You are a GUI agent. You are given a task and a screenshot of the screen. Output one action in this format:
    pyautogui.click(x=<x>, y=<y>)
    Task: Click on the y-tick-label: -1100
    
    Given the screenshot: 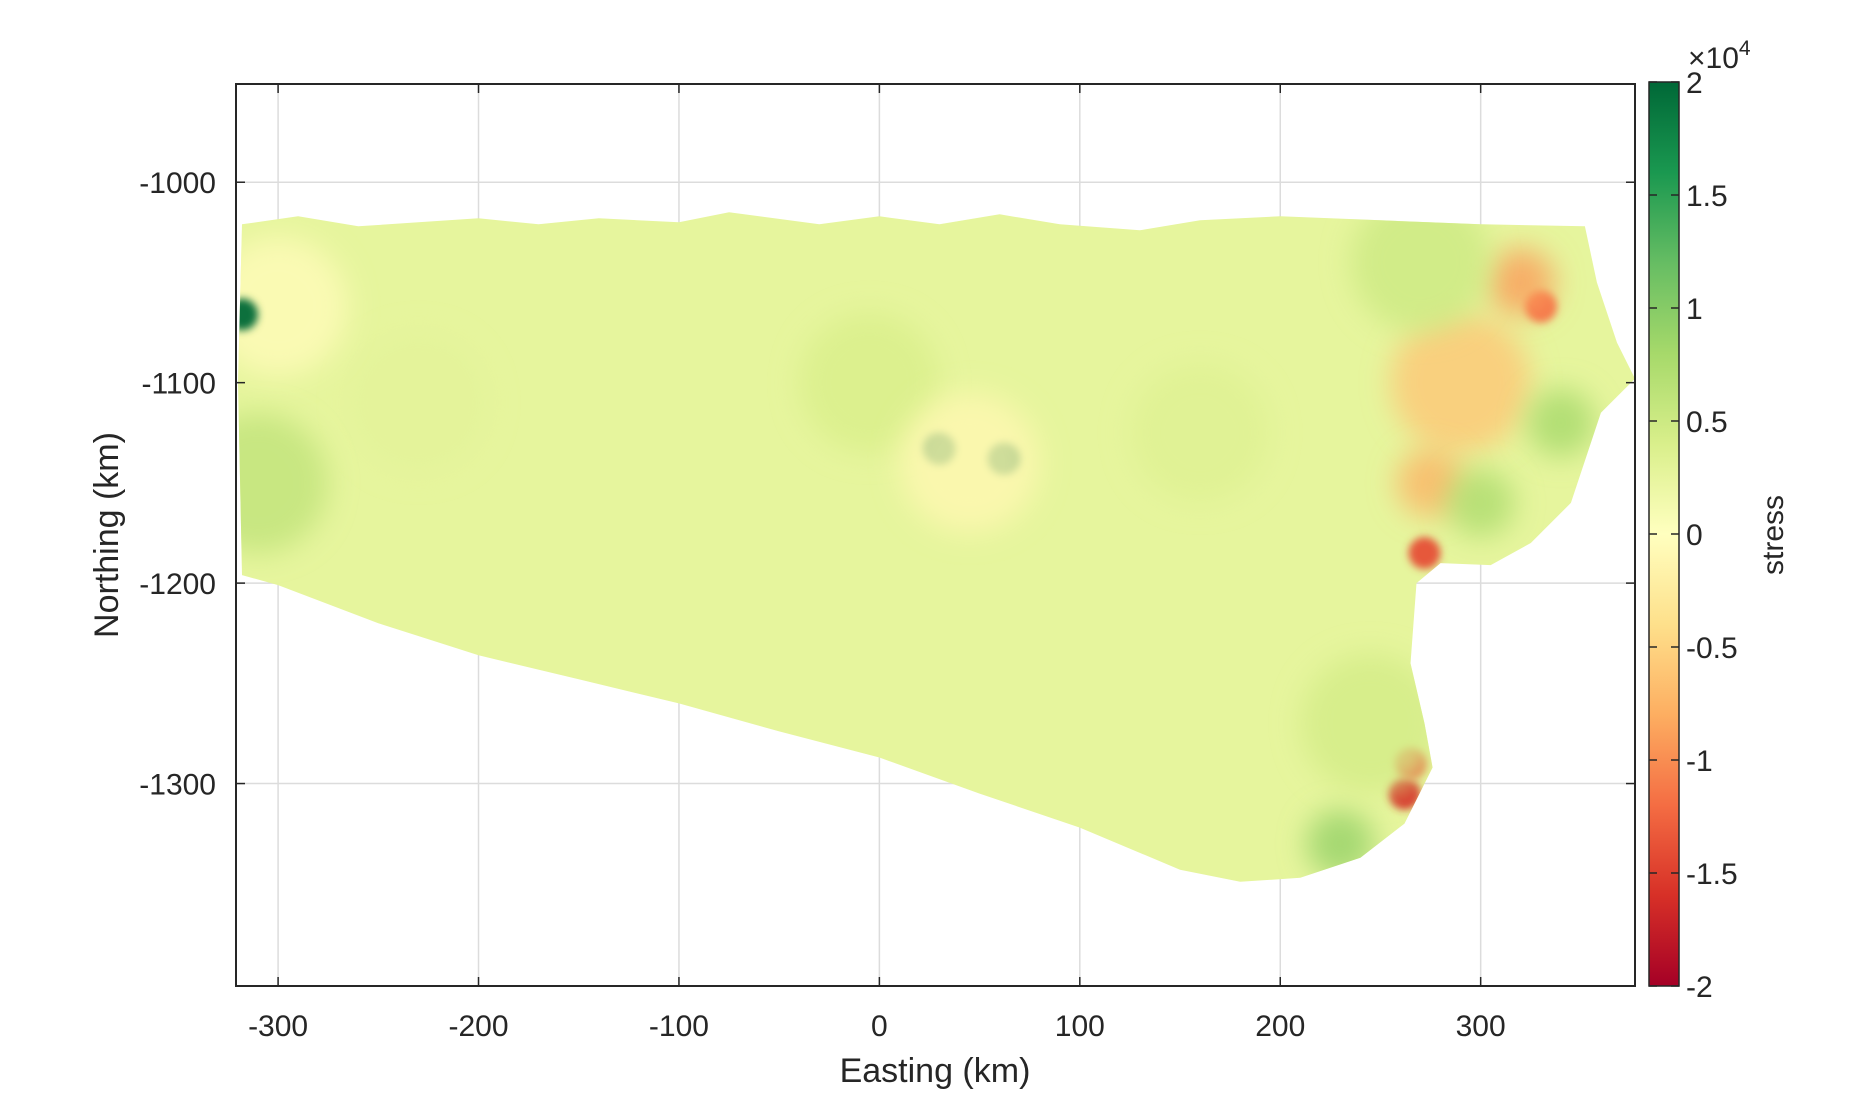 What is the action you would take?
    pyautogui.click(x=178, y=384)
    